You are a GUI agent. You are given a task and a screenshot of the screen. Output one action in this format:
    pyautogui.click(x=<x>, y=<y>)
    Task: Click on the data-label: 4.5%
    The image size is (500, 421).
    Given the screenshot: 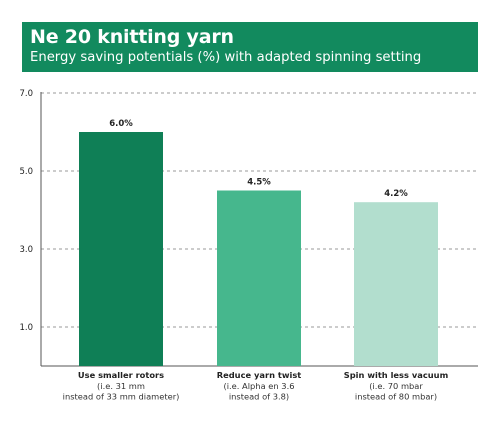 What is the action you would take?
    pyautogui.click(x=259, y=183)
    